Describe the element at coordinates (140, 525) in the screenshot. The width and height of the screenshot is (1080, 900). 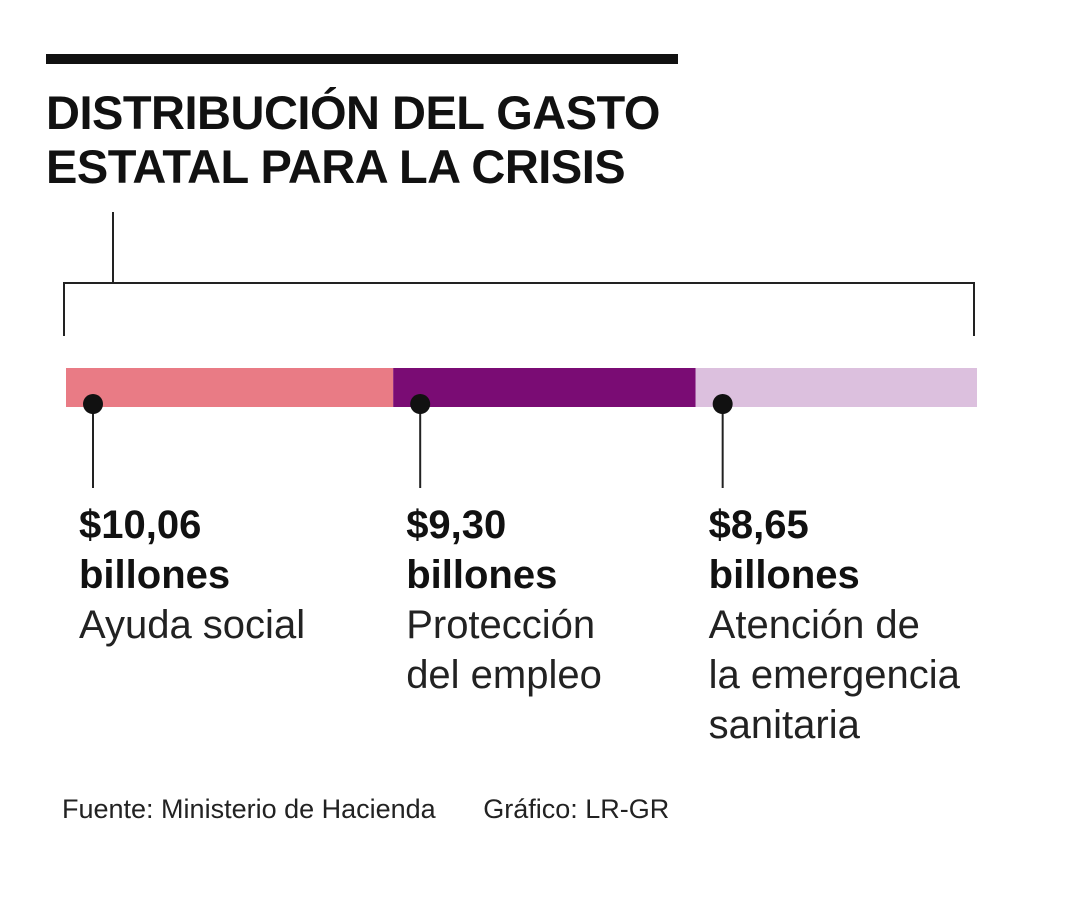
I see `segment-amount: $10,06` at that location.